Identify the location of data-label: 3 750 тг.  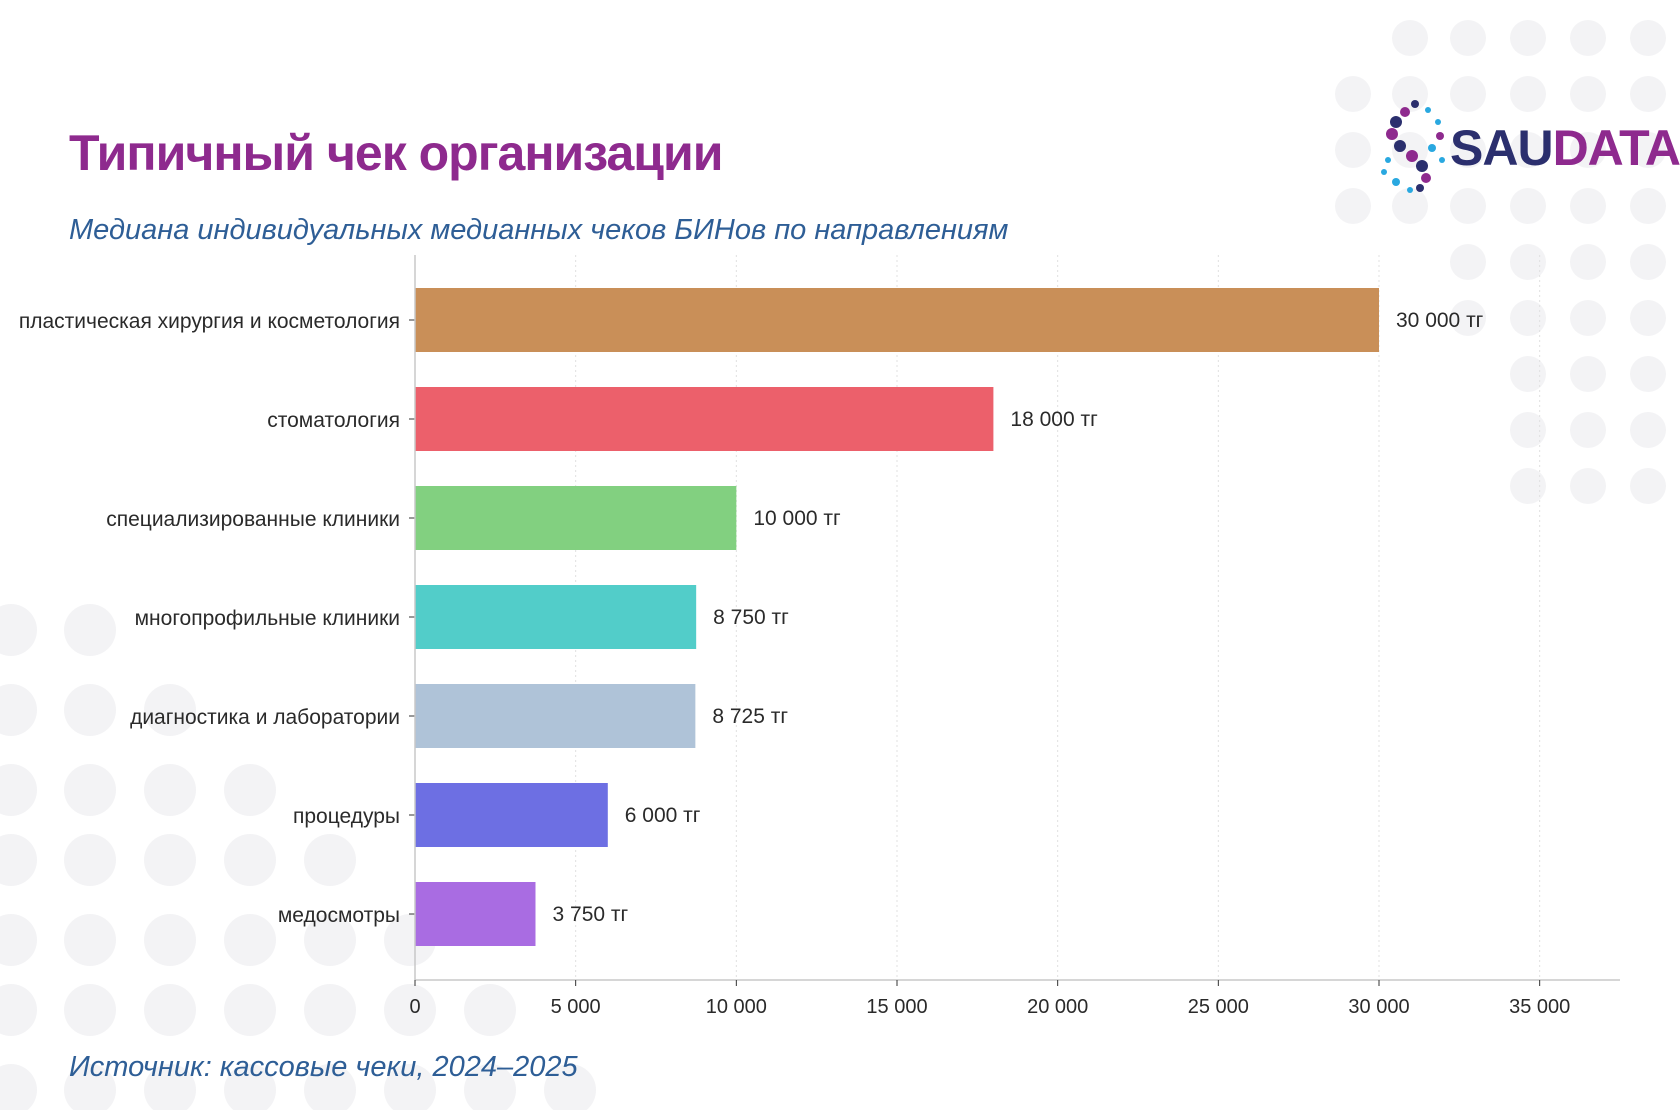
(591, 914).